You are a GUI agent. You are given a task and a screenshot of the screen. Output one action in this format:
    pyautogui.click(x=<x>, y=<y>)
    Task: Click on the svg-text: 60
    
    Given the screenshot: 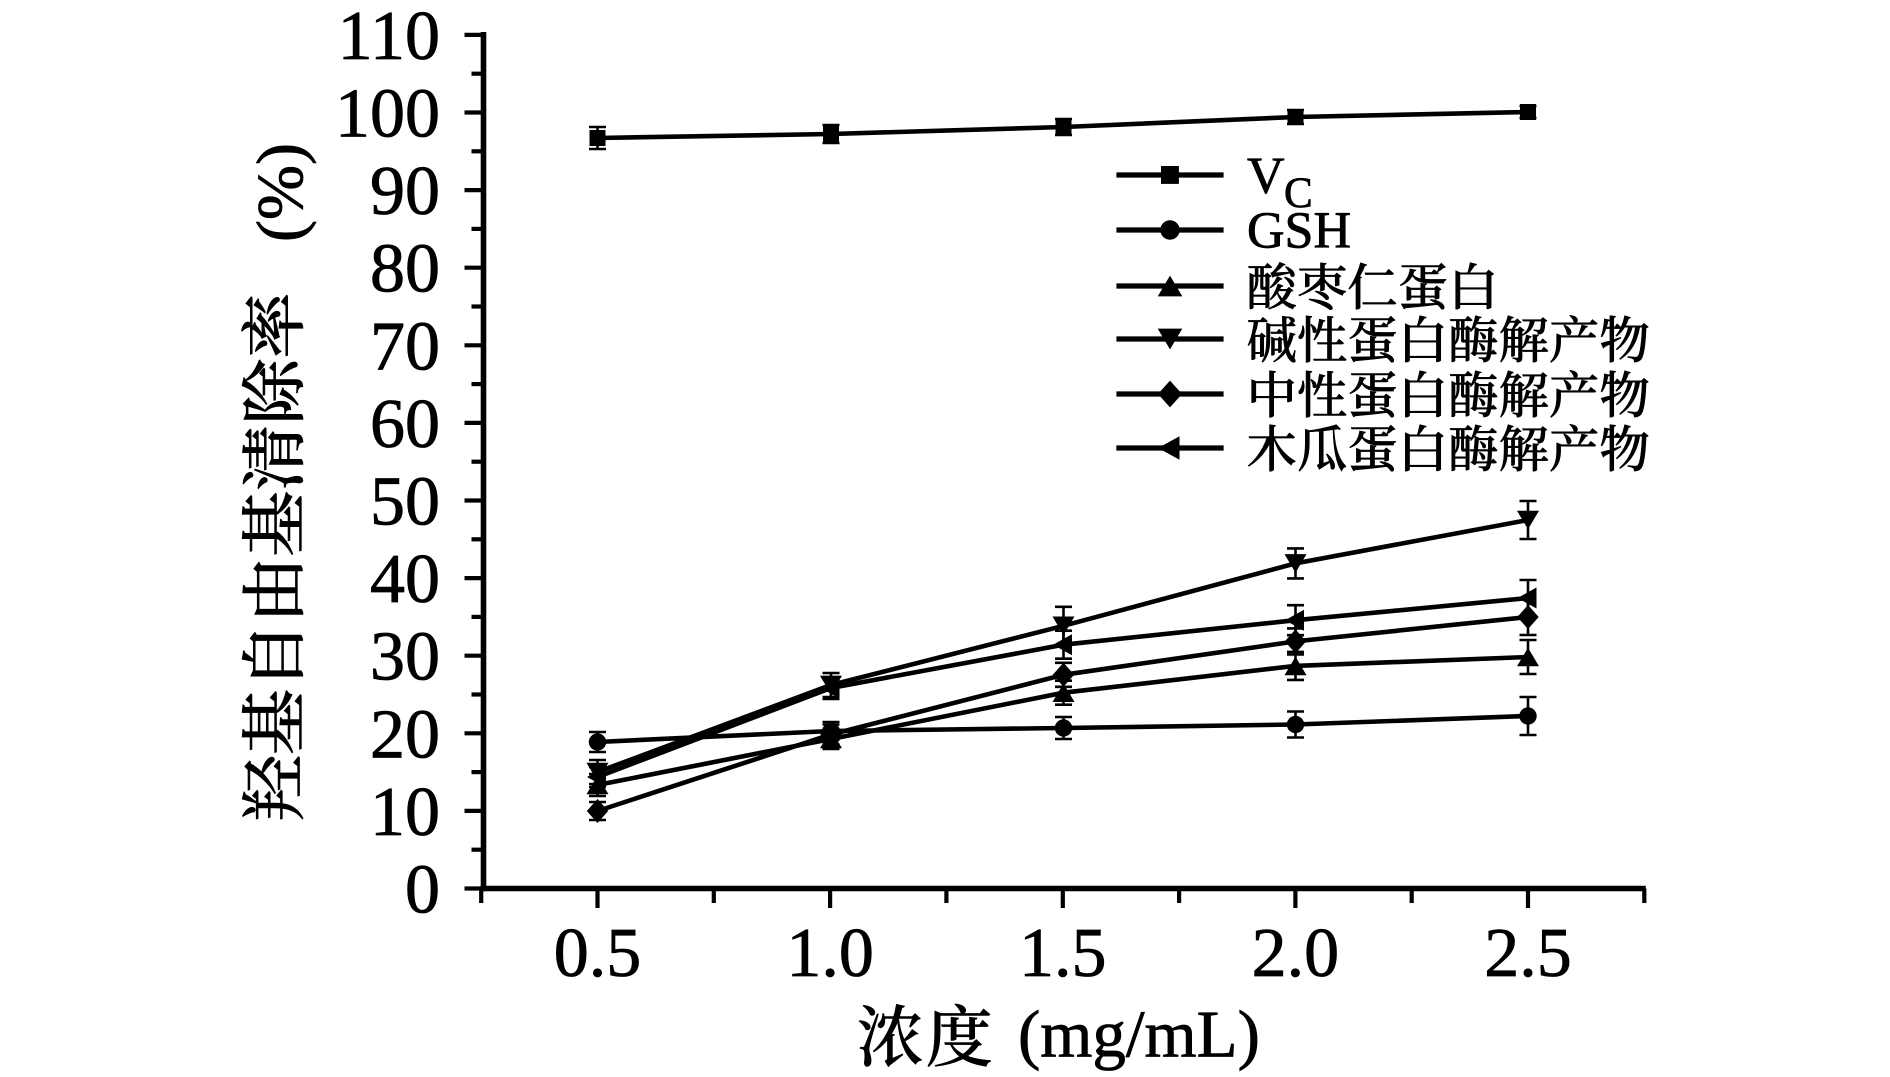 What is the action you would take?
    pyautogui.click(x=405, y=424)
    